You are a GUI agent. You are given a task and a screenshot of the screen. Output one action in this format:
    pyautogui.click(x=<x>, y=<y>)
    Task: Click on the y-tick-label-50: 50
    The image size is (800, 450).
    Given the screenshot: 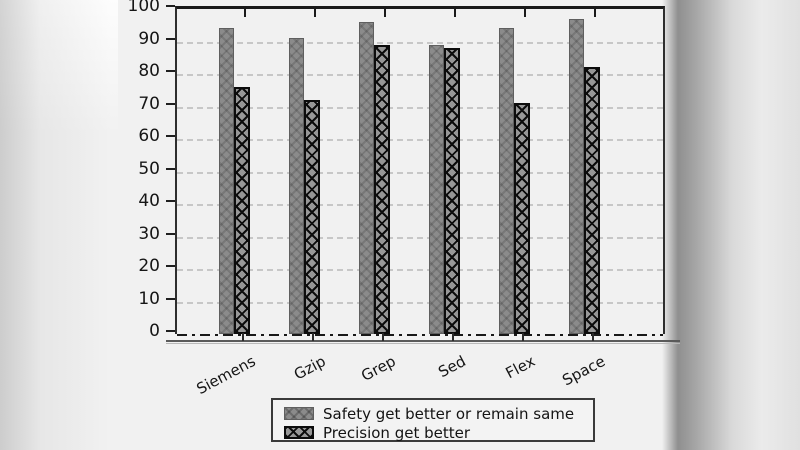 What is the action you would take?
    pyautogui.click(x=149, y=168)
    